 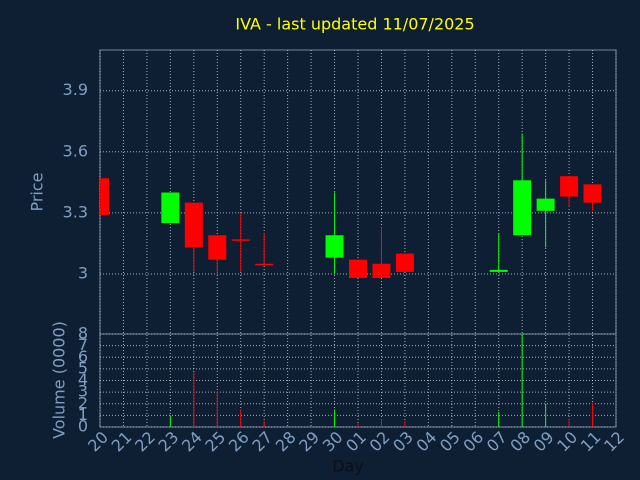 I want to click on volume-panel, so click(x=381, y=380).